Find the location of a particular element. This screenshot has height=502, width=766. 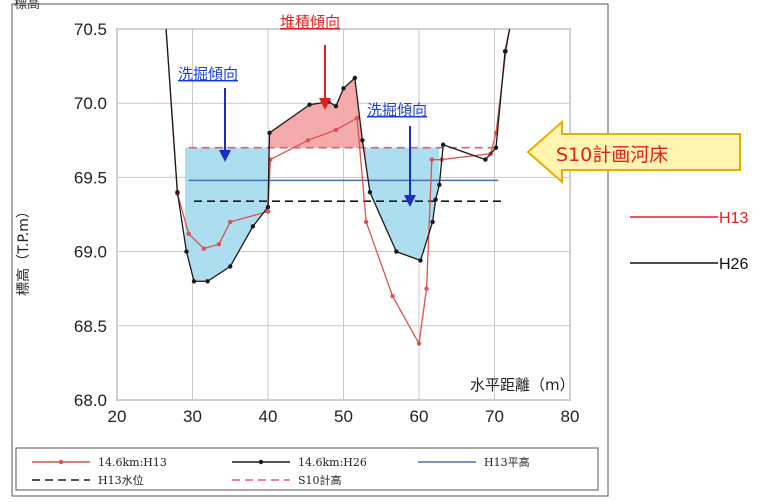

y-tick-label: 69.0 is located at coordinates (90, 252).